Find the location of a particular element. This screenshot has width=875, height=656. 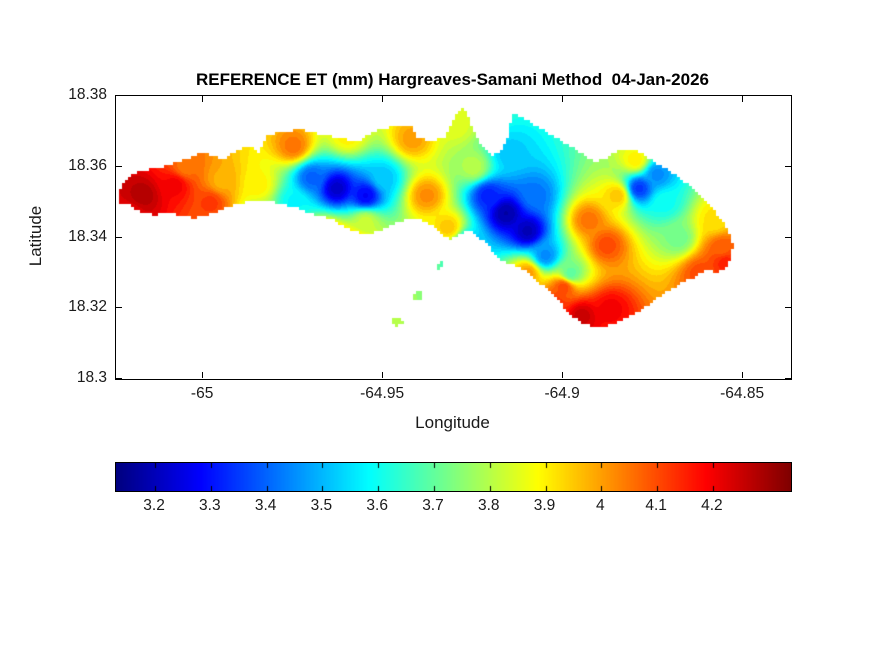

colorbar-tick-label: 3.3 is located at coordinates (210, 505).